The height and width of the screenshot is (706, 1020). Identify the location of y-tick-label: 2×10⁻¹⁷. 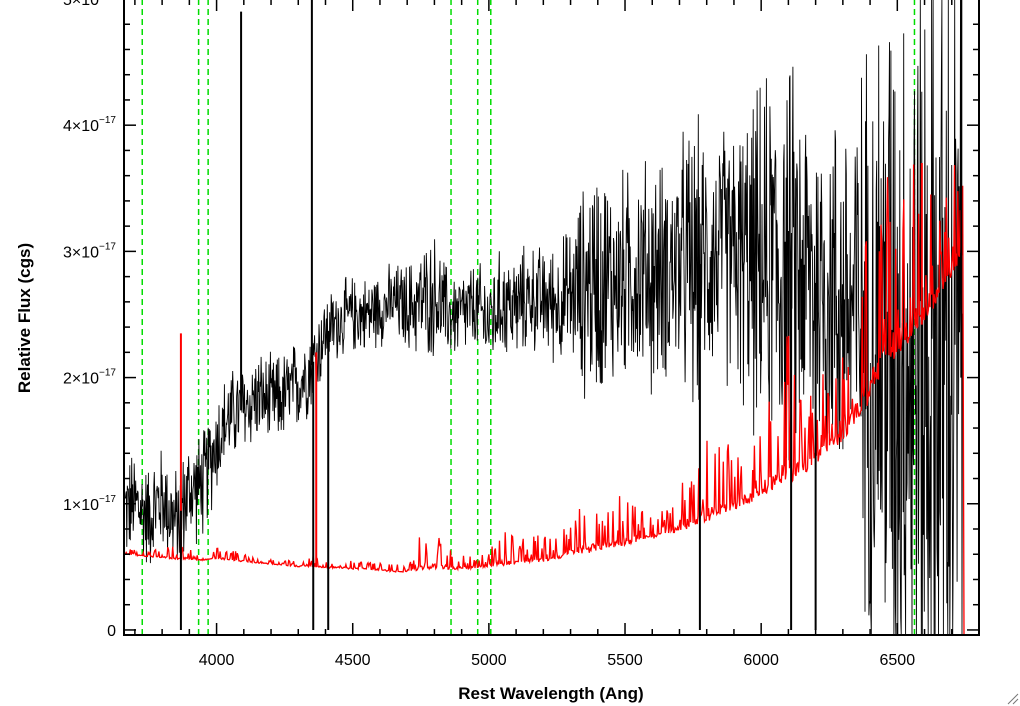
(89, 378).